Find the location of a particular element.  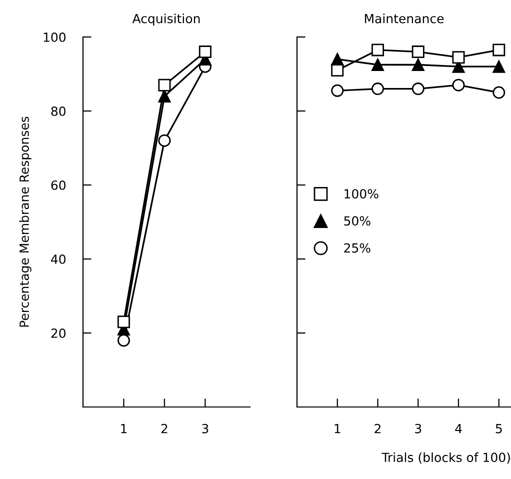

legend-label: 100% is located at coordinates (361, 194).